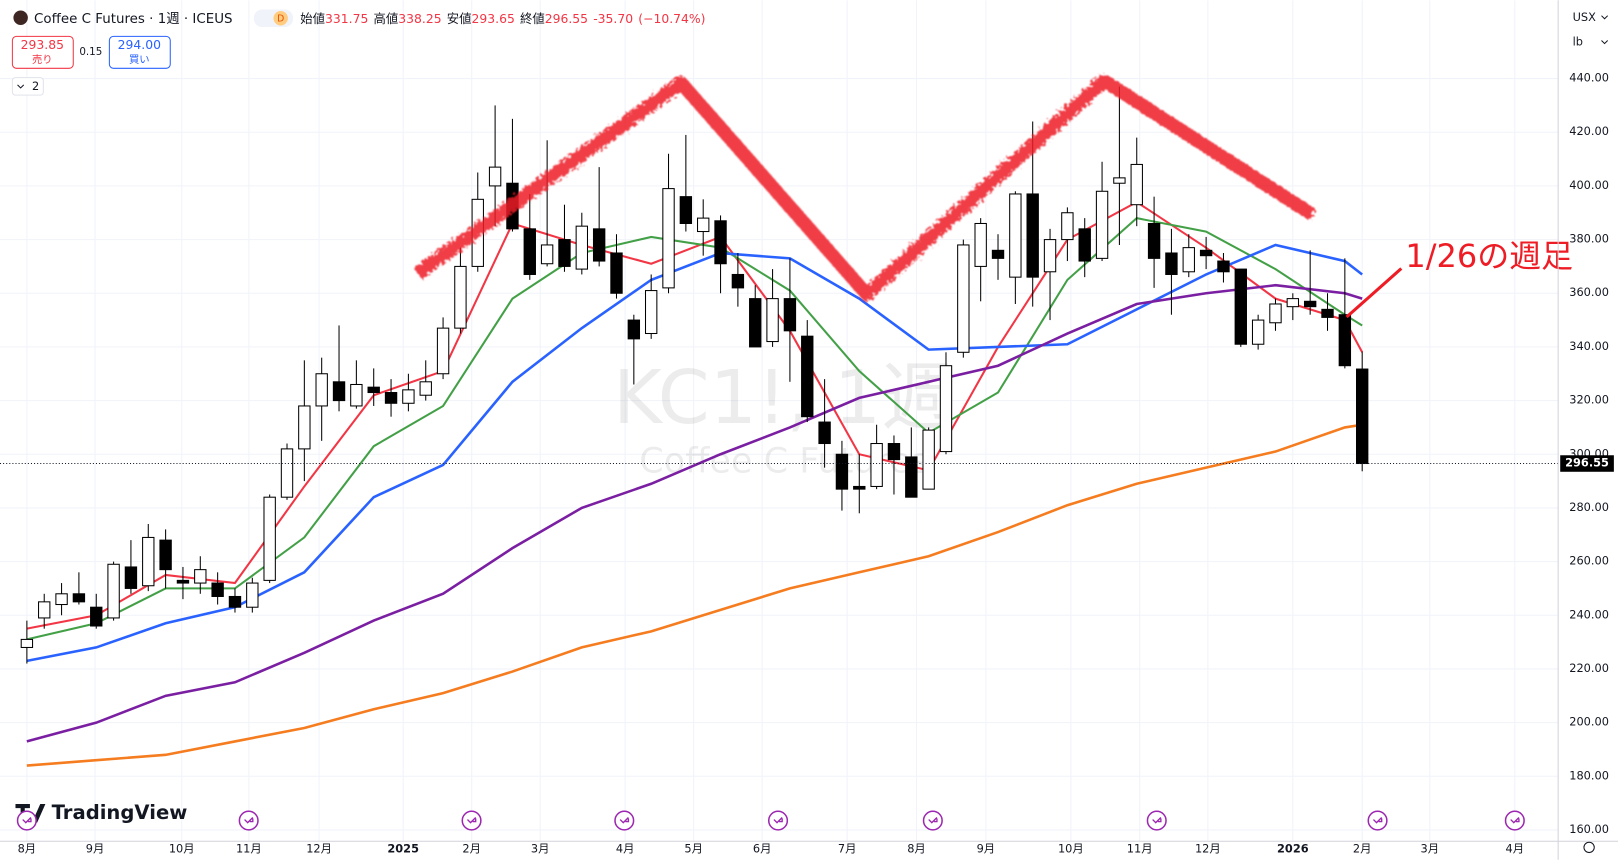  Describe the element at coordinates (120, 812) in the screenshot. I see `brand-name: TradingView` at that location.